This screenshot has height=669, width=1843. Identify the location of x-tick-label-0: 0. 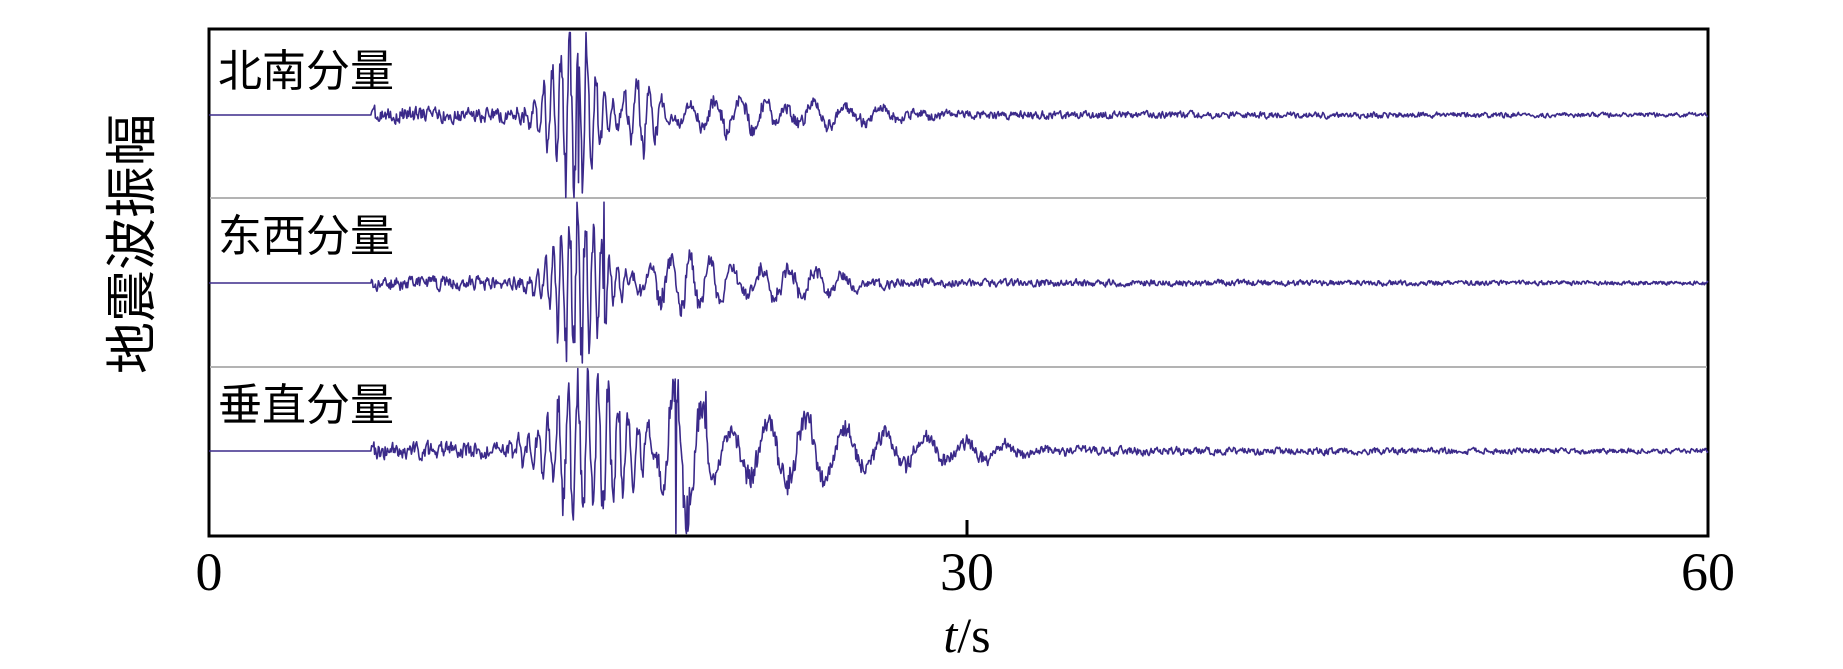
(209, 572).